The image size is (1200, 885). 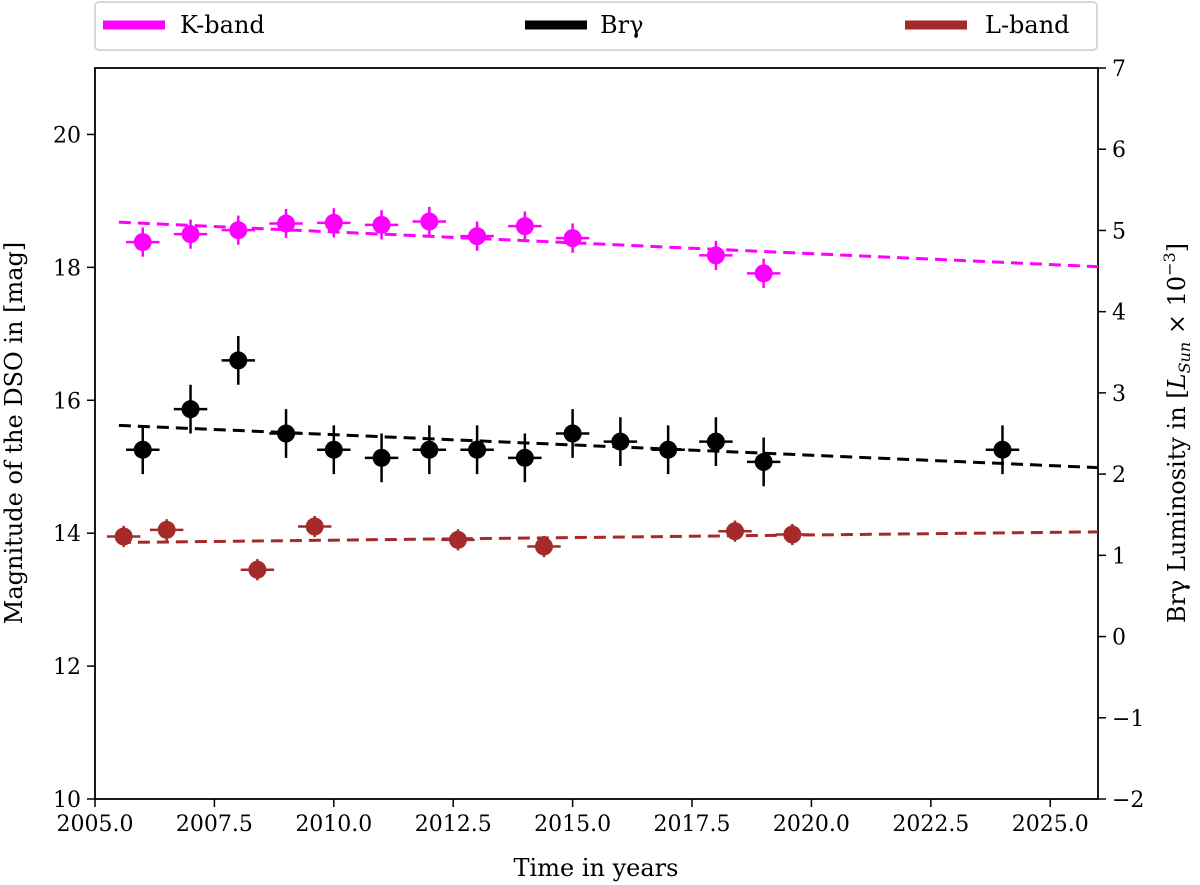 What do you see at coordinates (333, 824) in the screenshot?
I see `x-tick-label: 2010.0` at bounding box center [333, 824].